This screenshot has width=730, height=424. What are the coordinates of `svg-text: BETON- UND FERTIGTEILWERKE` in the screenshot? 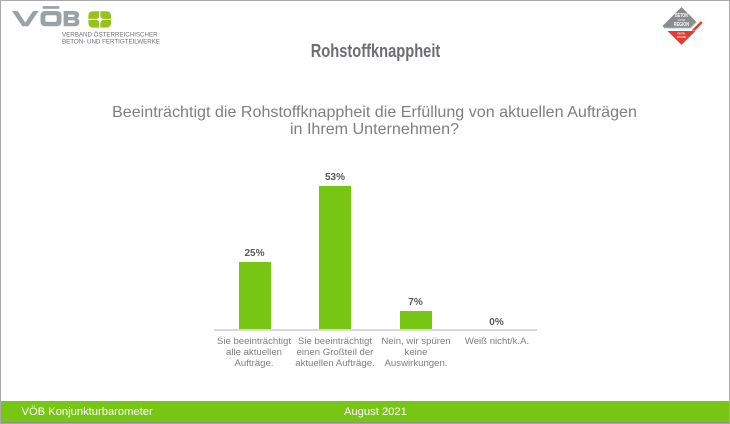 It's located at (111, 41).